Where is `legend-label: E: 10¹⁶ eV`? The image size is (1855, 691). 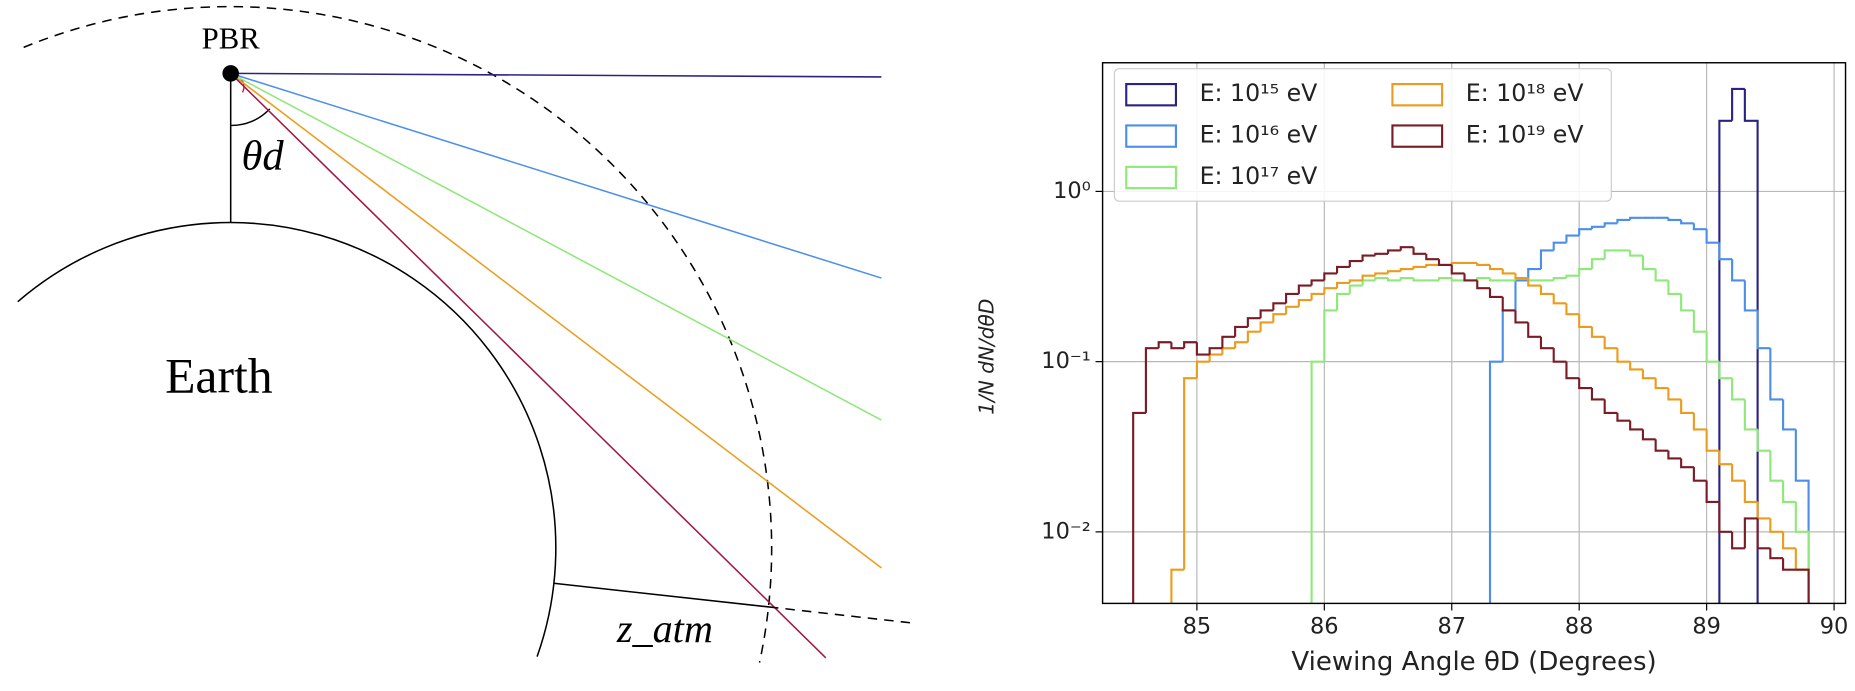
legend-label: E: 10¹⁶ eV is located at coordinates (1259, 135).